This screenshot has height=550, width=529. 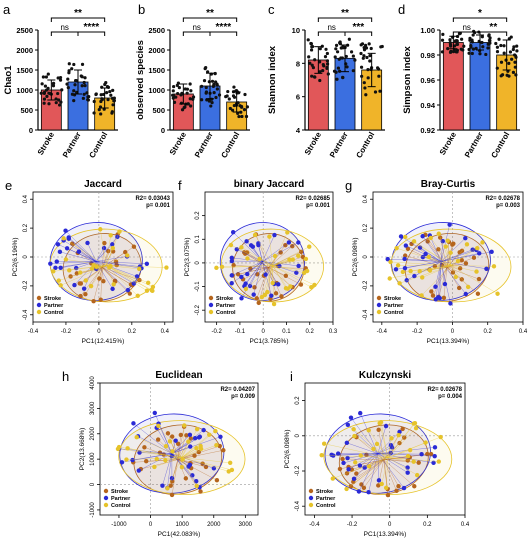 What do you see at coordinates (156, 70) in the screenshot?
I see `y-tick-label: 1500` at bounding box center [156, 70].